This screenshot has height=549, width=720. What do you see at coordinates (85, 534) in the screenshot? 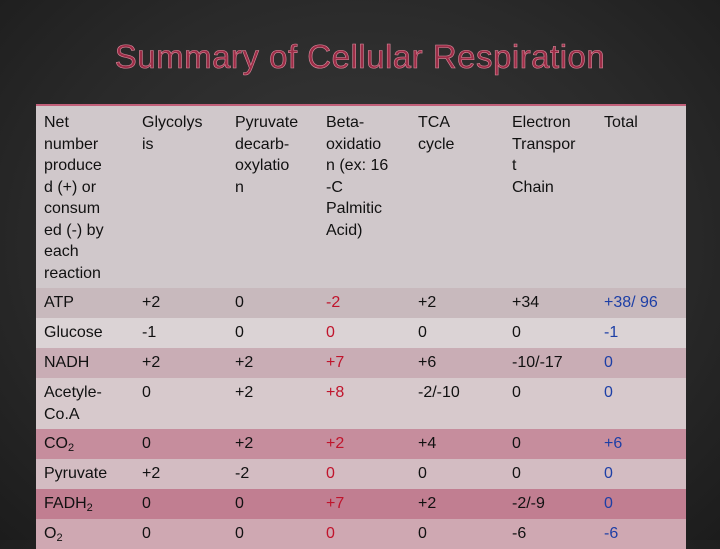
I see `row-label: O2` at bounding box center [85, 534].